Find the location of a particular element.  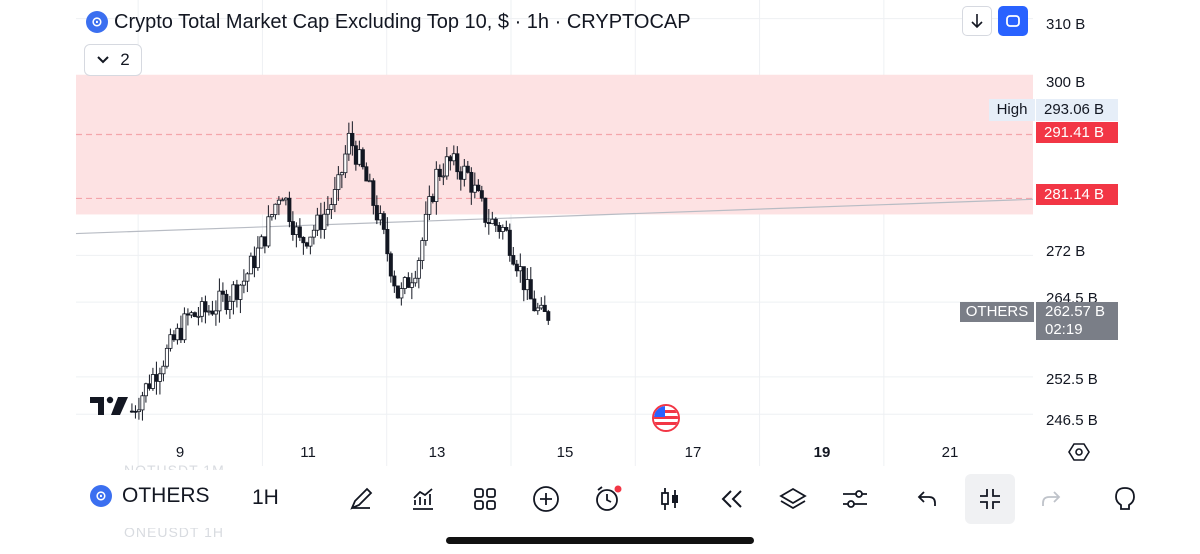

draw-icon is located at coordinates (361, 498).